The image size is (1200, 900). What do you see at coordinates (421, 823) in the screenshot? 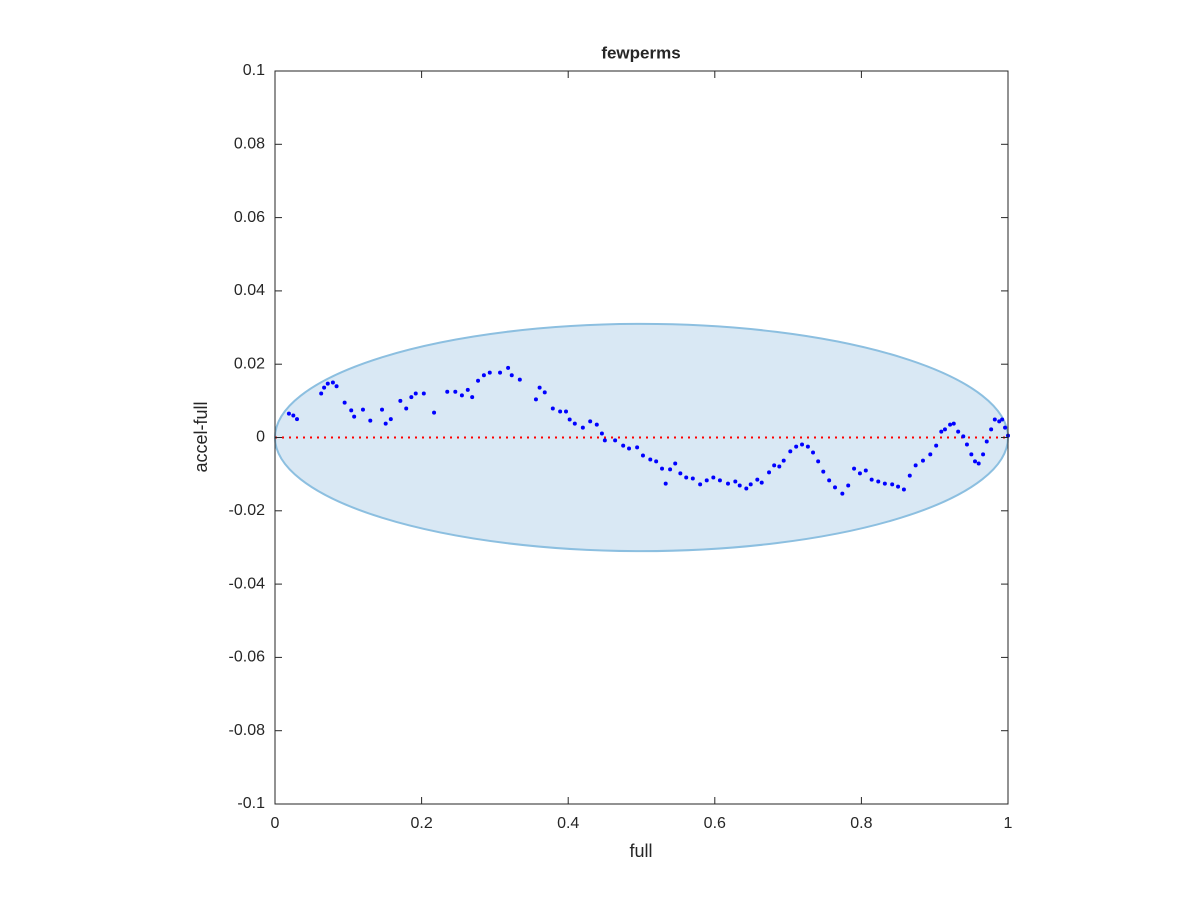
I see `x-tick-label: 0.2` at bounding box center [421, 823].